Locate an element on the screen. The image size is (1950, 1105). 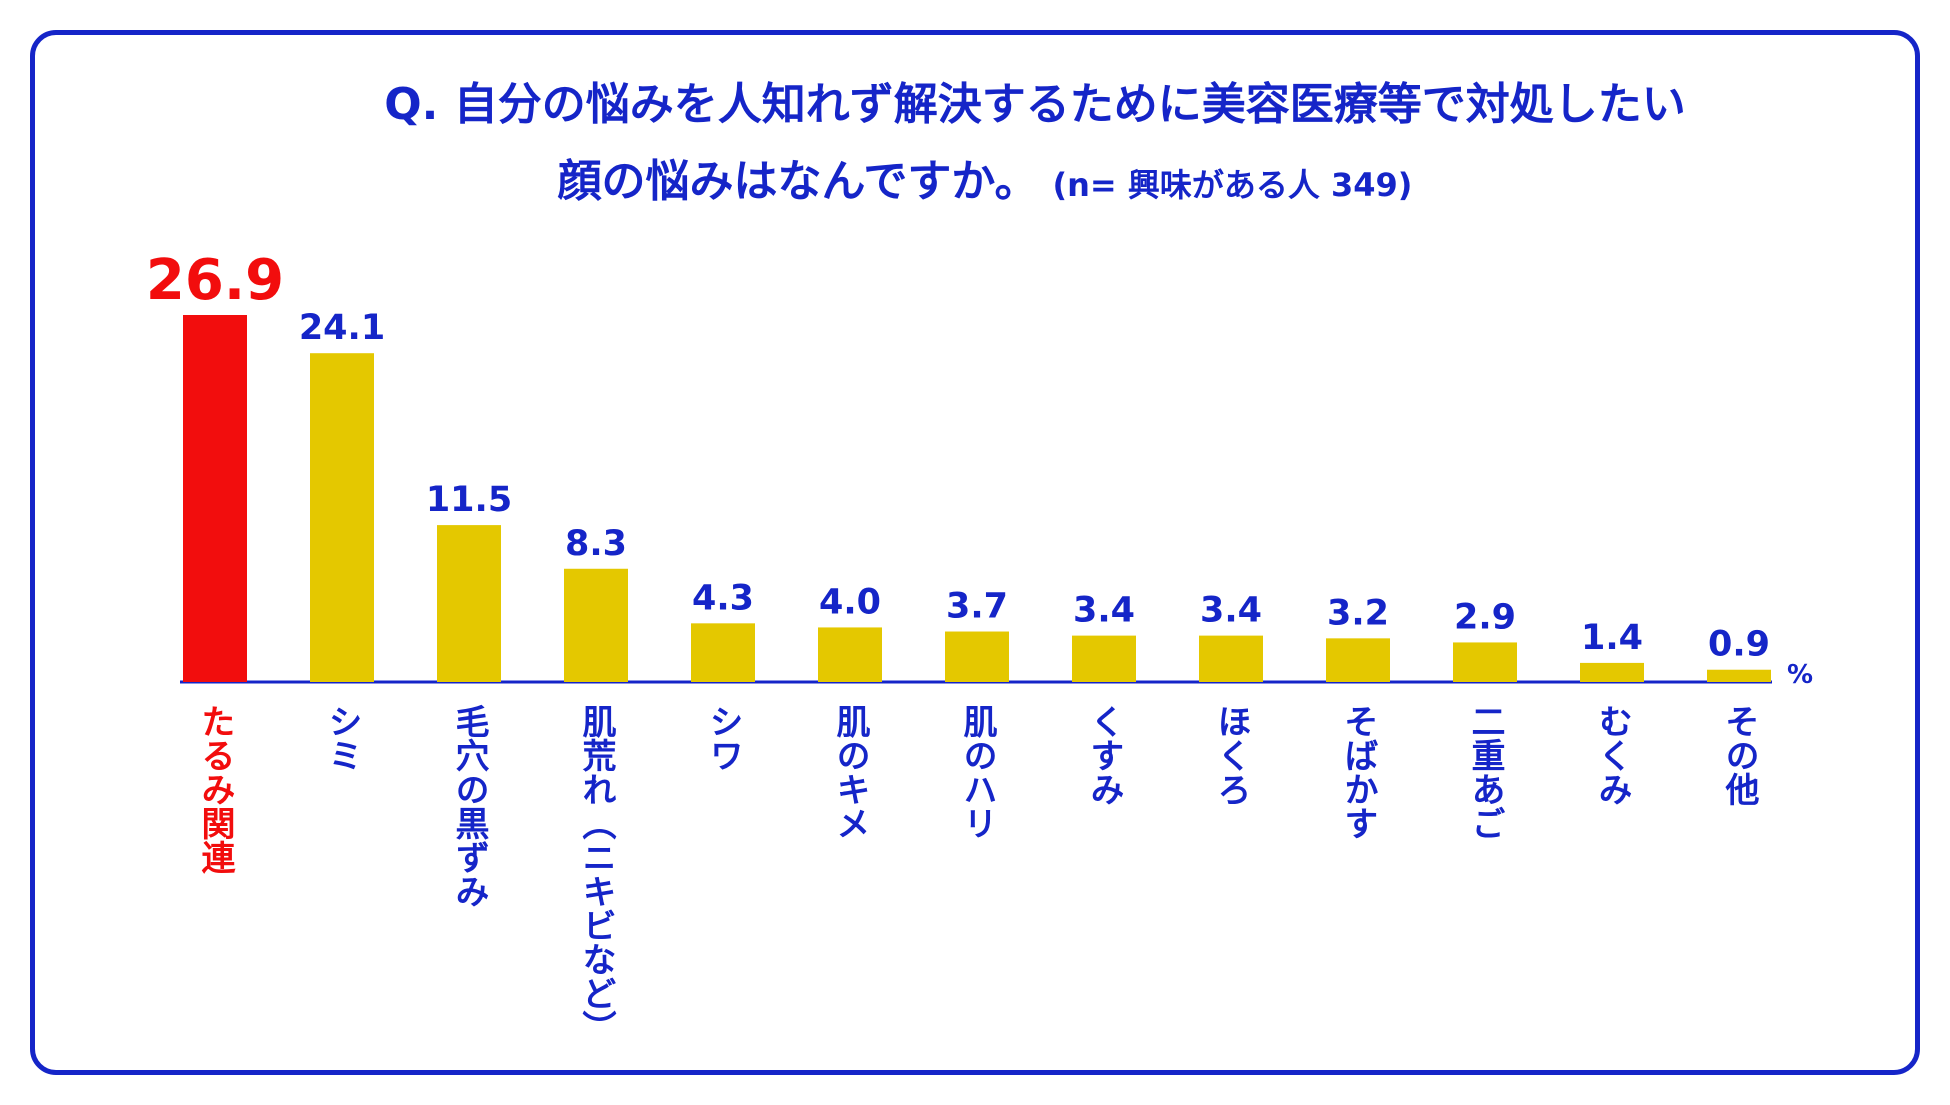
category-label-8: くすみ is located at coordinates (1104, 755).